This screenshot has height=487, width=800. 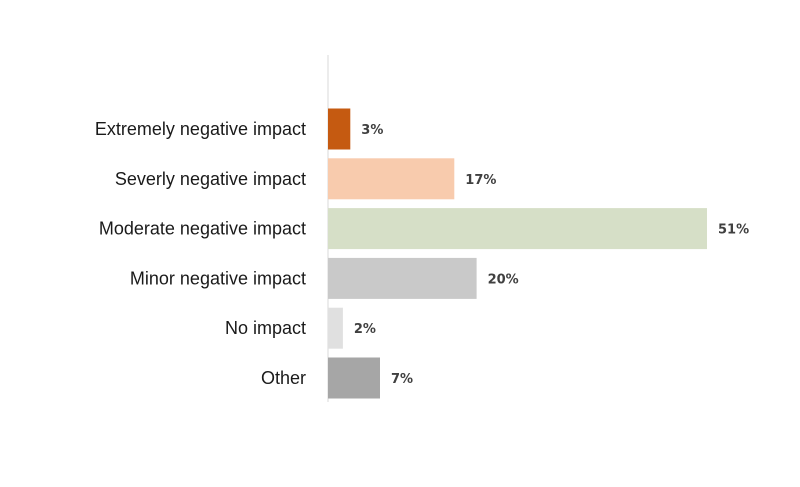 What do you see at coordinates (365, 329) in the screenshot?
I see `value-label-4: 2%` at bounding box center [365, 329].